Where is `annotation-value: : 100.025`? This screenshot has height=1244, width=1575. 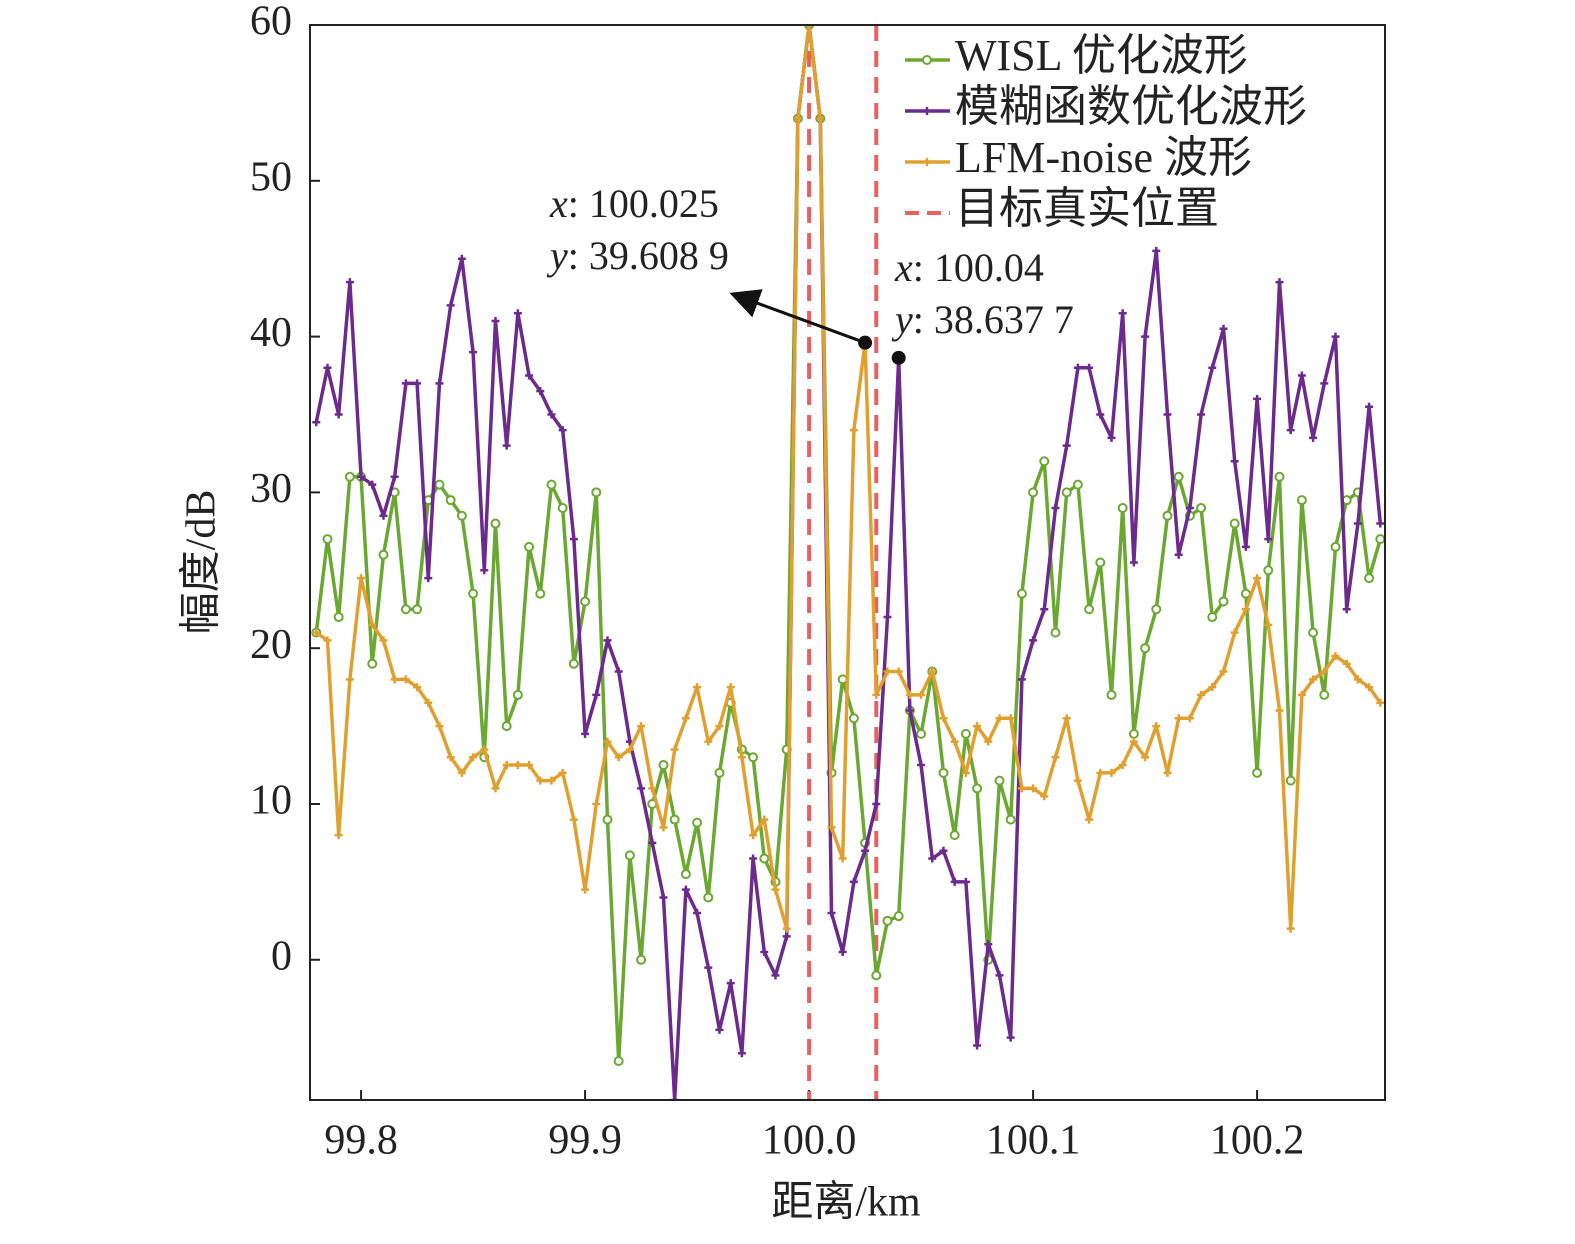 annotation-value: : 100.025 is located at coordinates (643, 203).